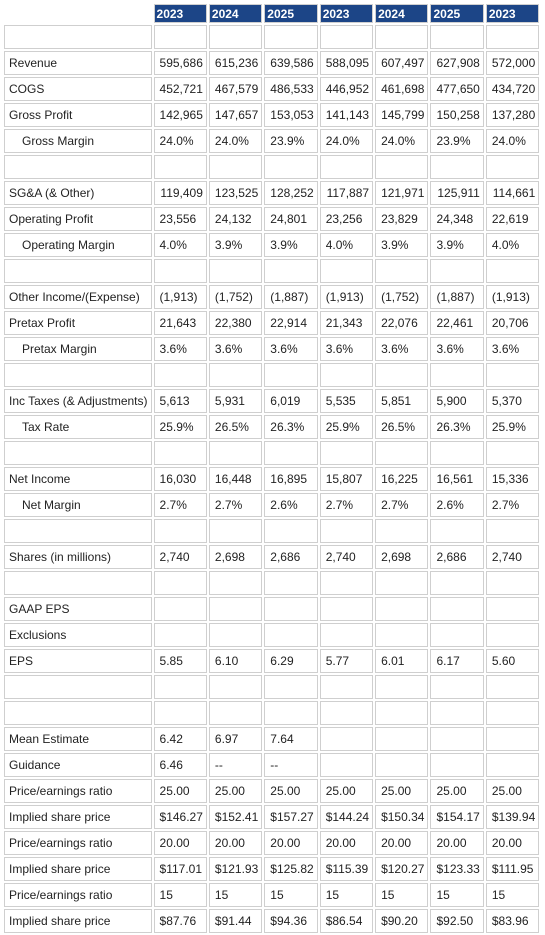 Image resolution: width=545 pixels, height=935 pixels. Describe the element at coordinates (180, 739) in the screenshot. I see `value-cell: 6.42` at that location.